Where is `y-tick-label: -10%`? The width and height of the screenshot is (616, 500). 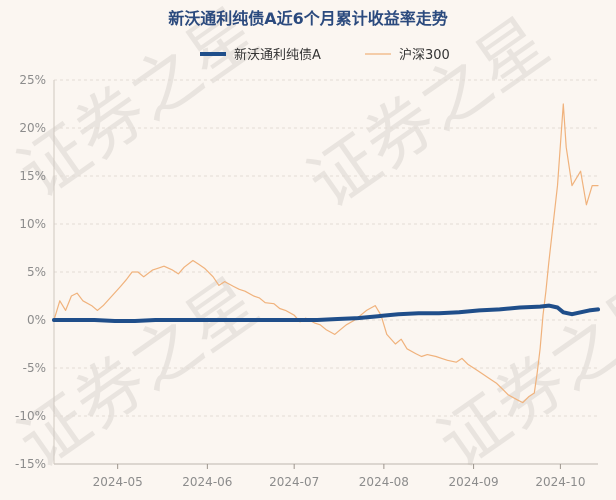
y-tick-label: -10% is located at coordinates (30, 416).